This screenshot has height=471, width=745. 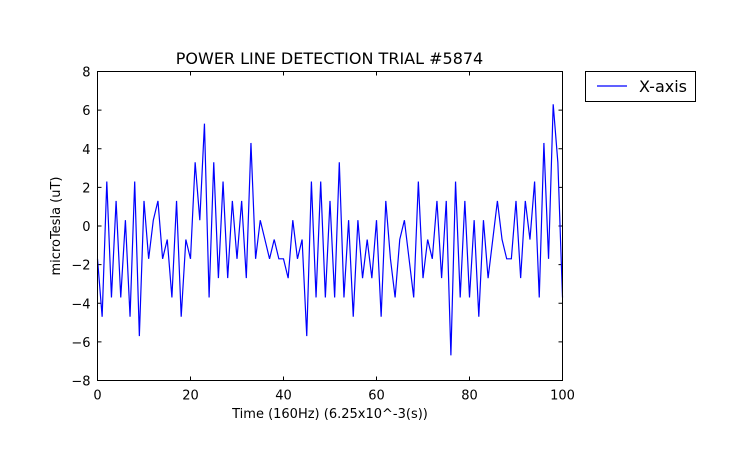 What do you see at coordinates (97, 396) in the screenshot?
I see `x-tick-label: 0` at bounding box center [97, 396].